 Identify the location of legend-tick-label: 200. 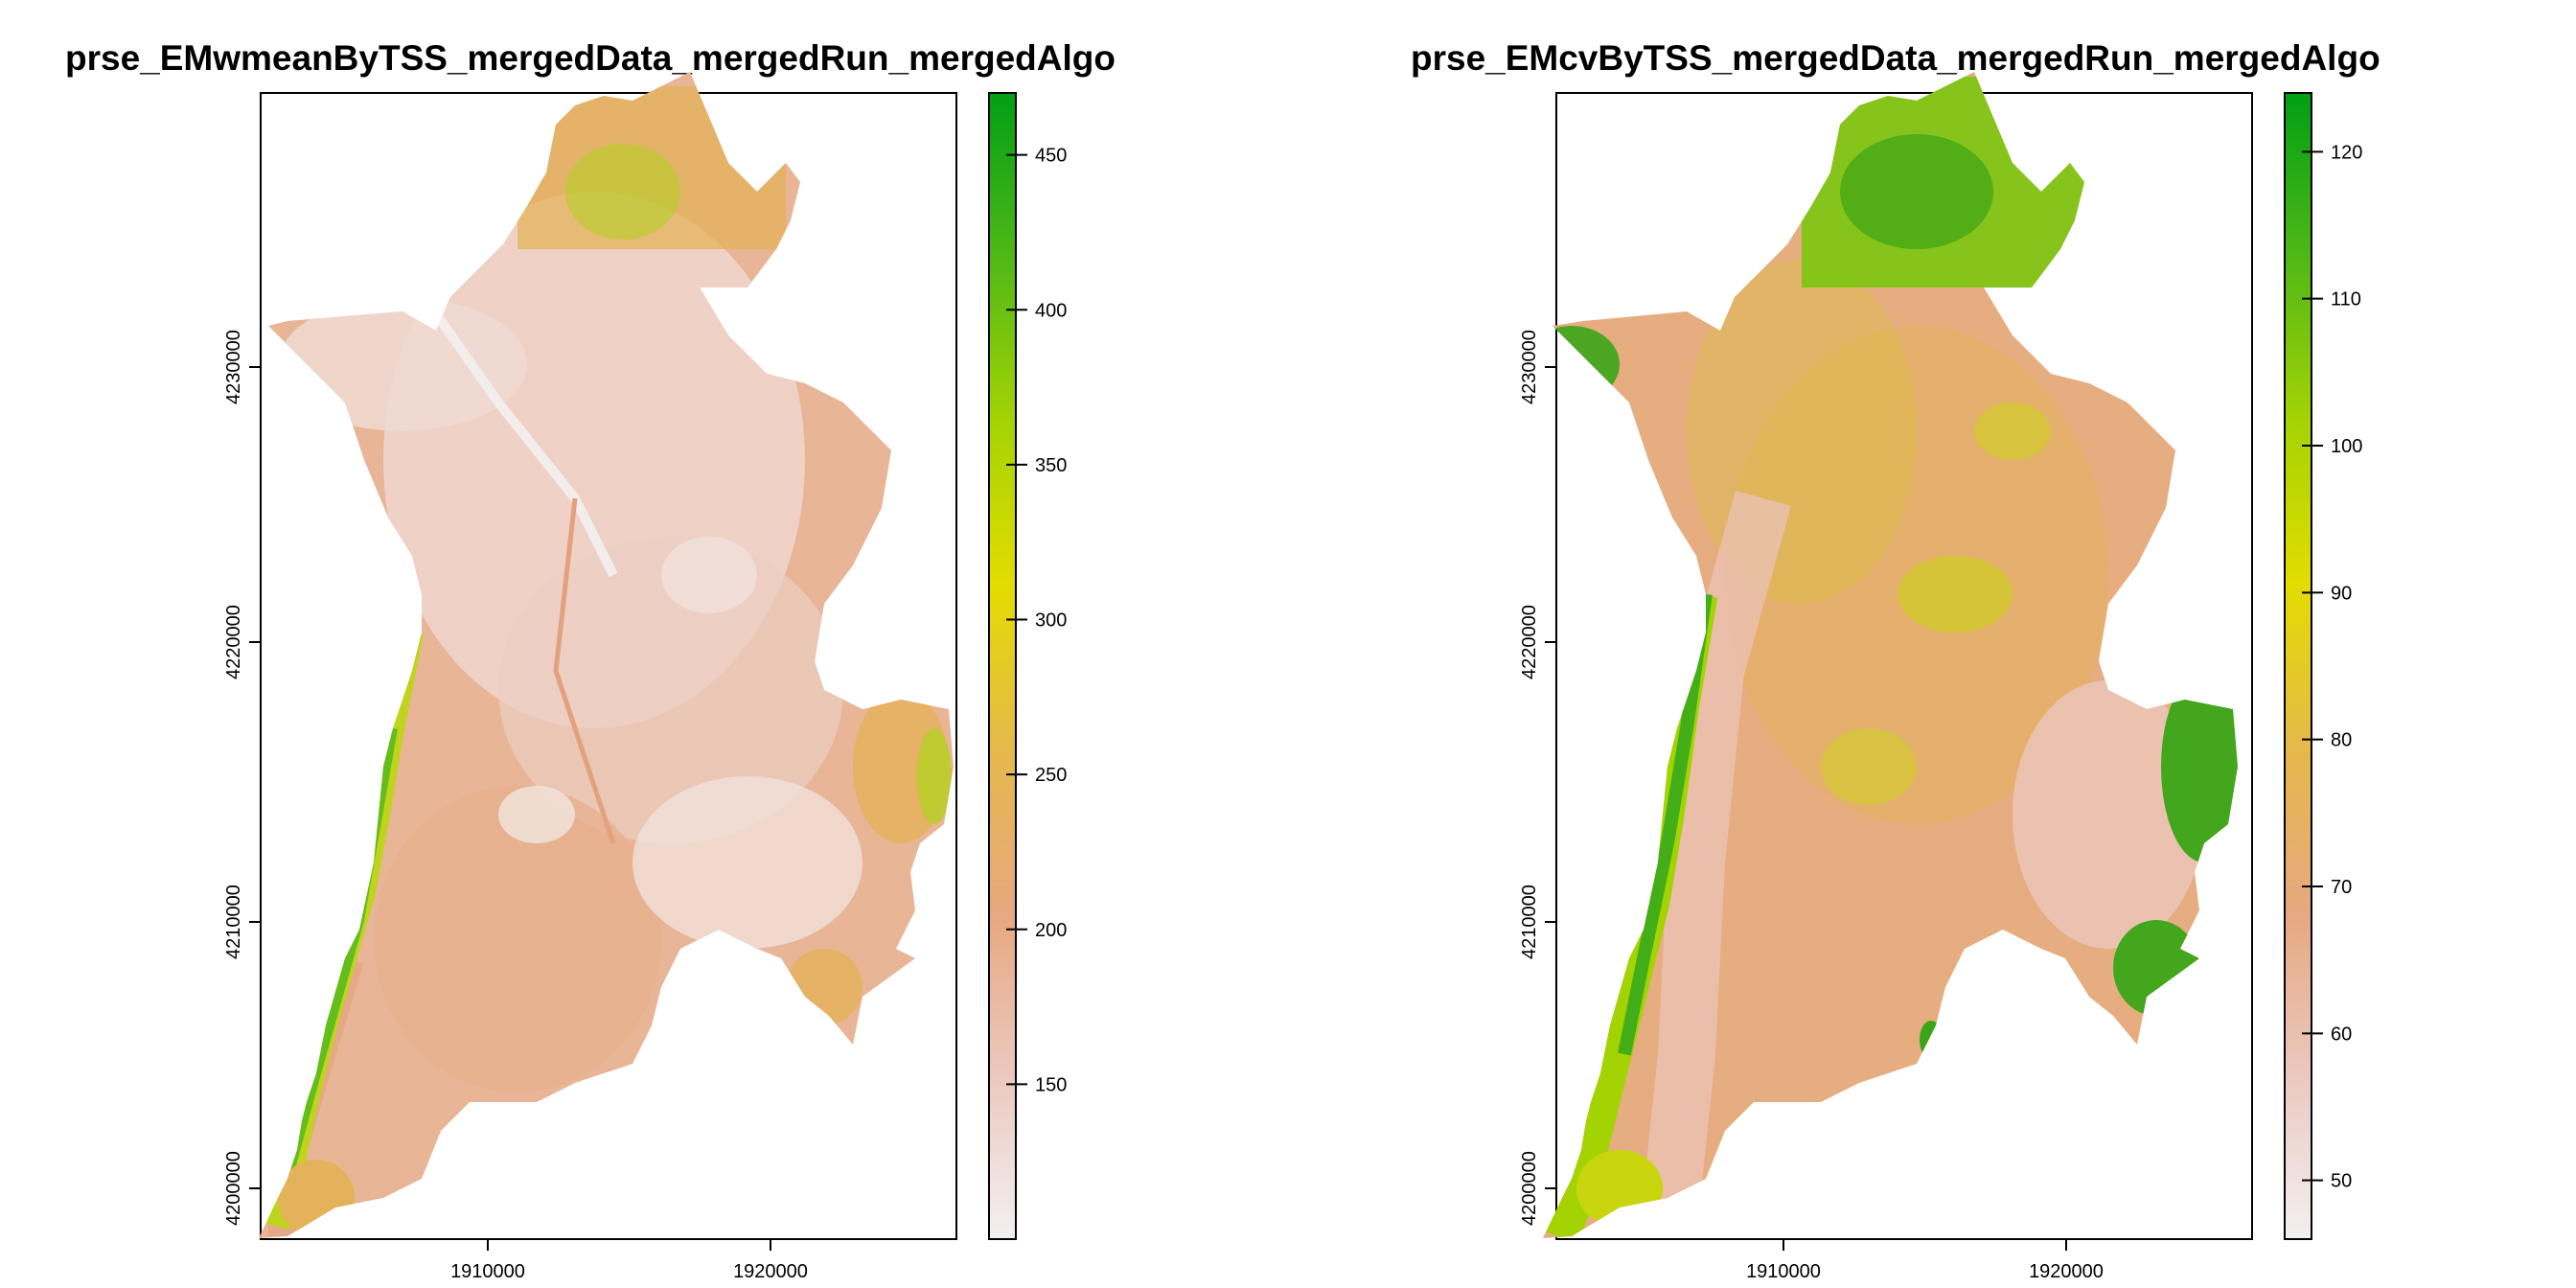
(1051, 930).